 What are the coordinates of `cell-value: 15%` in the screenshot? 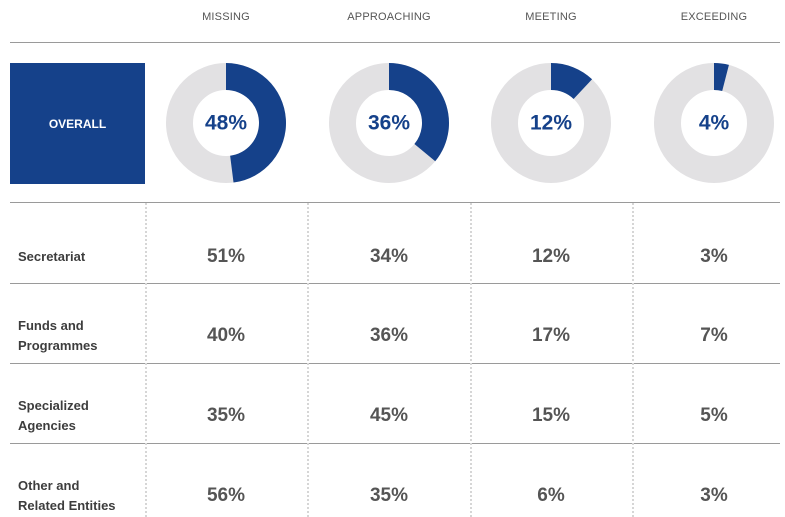 It's located at (551, 415).